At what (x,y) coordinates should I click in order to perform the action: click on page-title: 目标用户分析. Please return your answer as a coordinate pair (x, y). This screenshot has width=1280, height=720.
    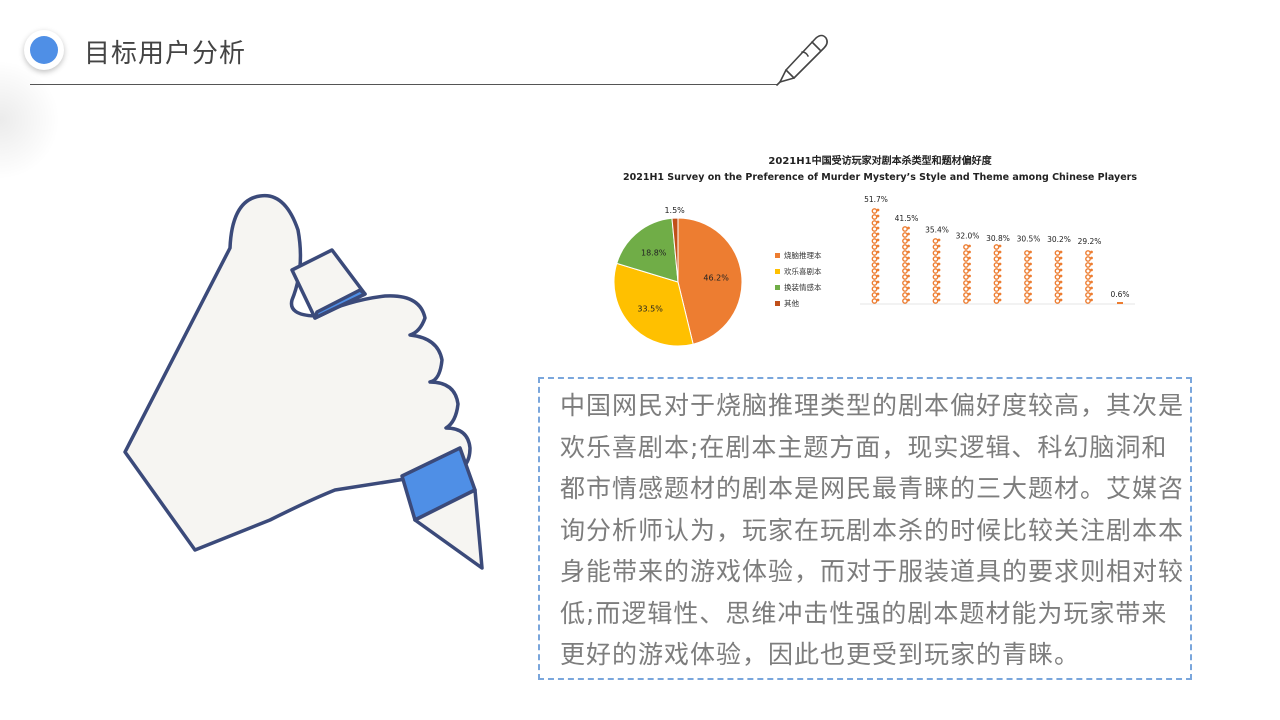
    Looking at the image, I should click on (165, 54).